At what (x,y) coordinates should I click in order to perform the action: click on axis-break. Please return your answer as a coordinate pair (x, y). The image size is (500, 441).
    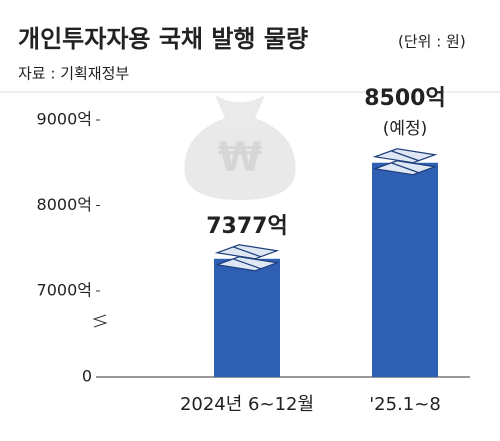
    Looking at the image, I should click on (100, 321).